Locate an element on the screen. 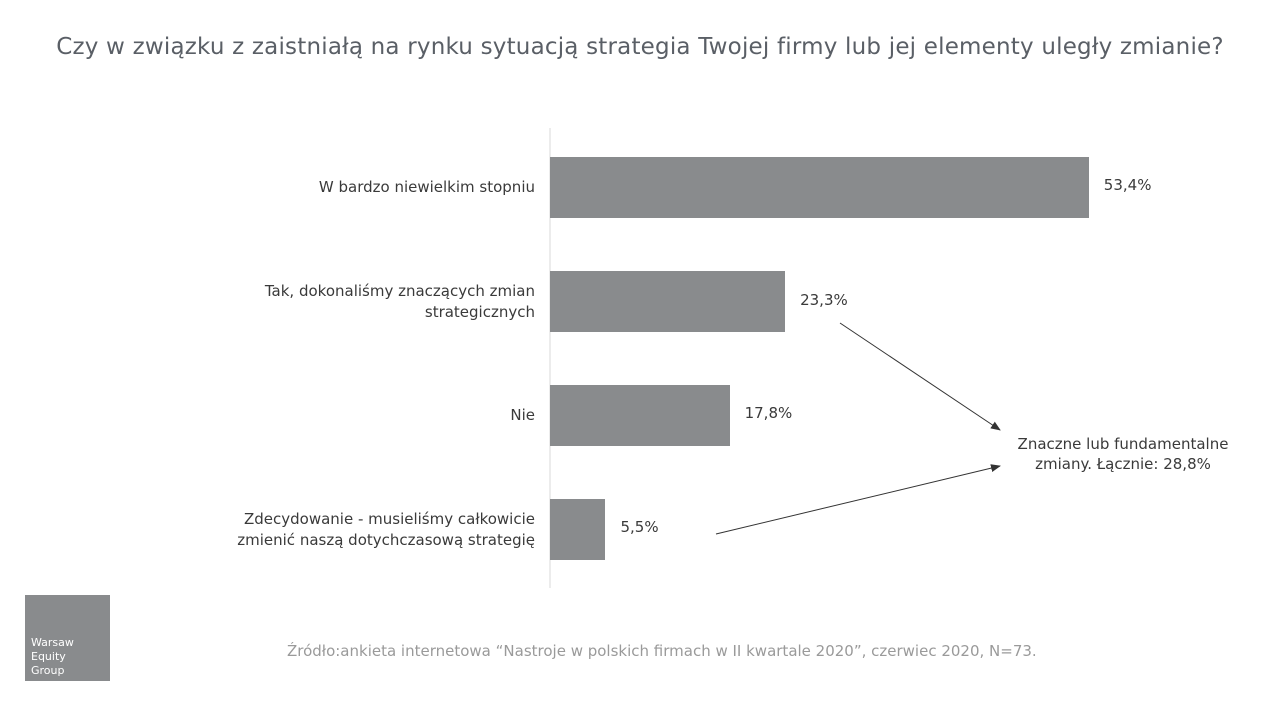 Image resolution: width=1280 pixels, height=720 pixels. category-label: W bardzo niewielkim stopniu is located at coordinates (426, 187).